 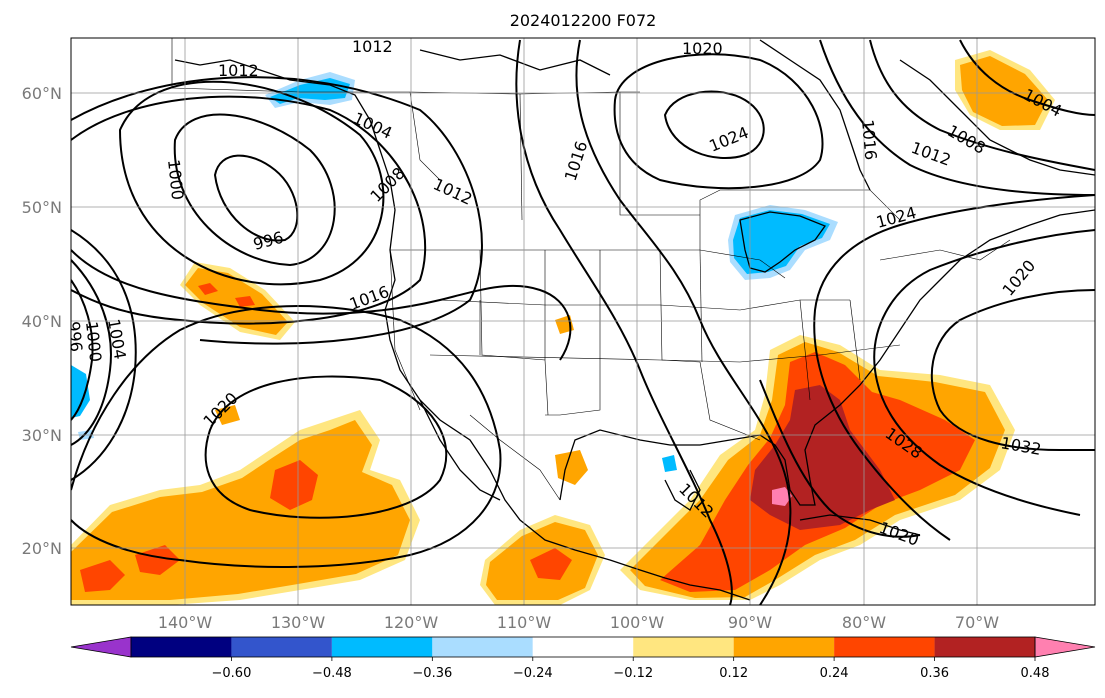 What do you see at coordinates (42, 548) in the screenshot?
I see `lat-label: 20°N` at bounding box center [42, 548].